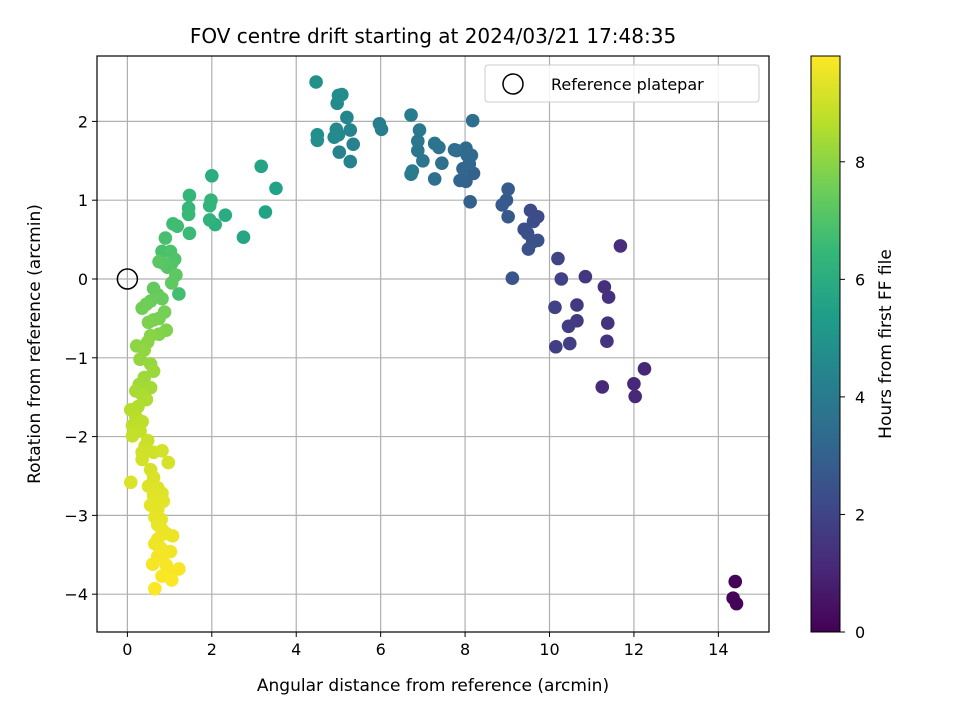 Image resolution: width=960 pixels, height=724 pixels. Describe the element at coordinates (853, 348) in the screenshot. I see `colorbar: 0 2 4 6 8 Hours from first FF file` at that location.